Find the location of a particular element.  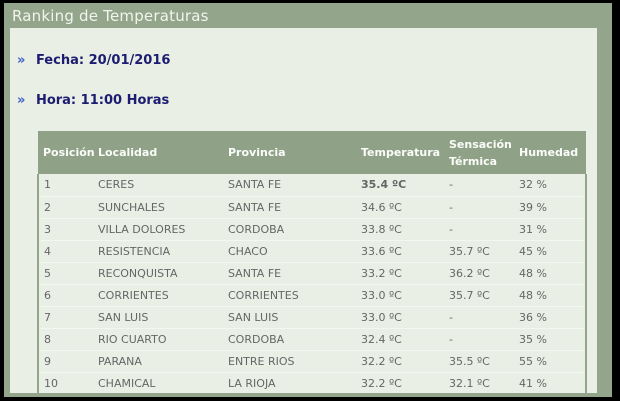

cell-localidad: CHAMICAL is located at coordinates (158, 382).